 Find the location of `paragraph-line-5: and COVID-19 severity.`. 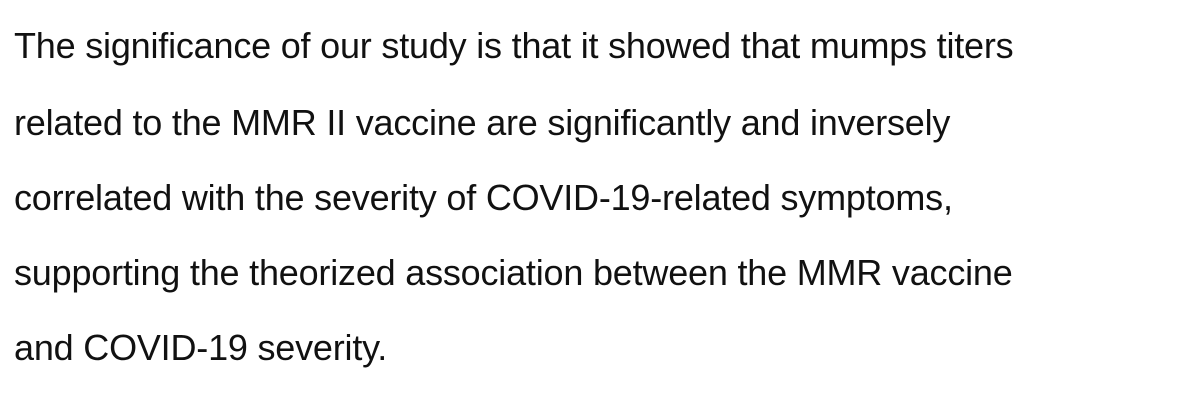

paragraph-line-5: and COVID-19 severity. is located at coordinates (201, 347).